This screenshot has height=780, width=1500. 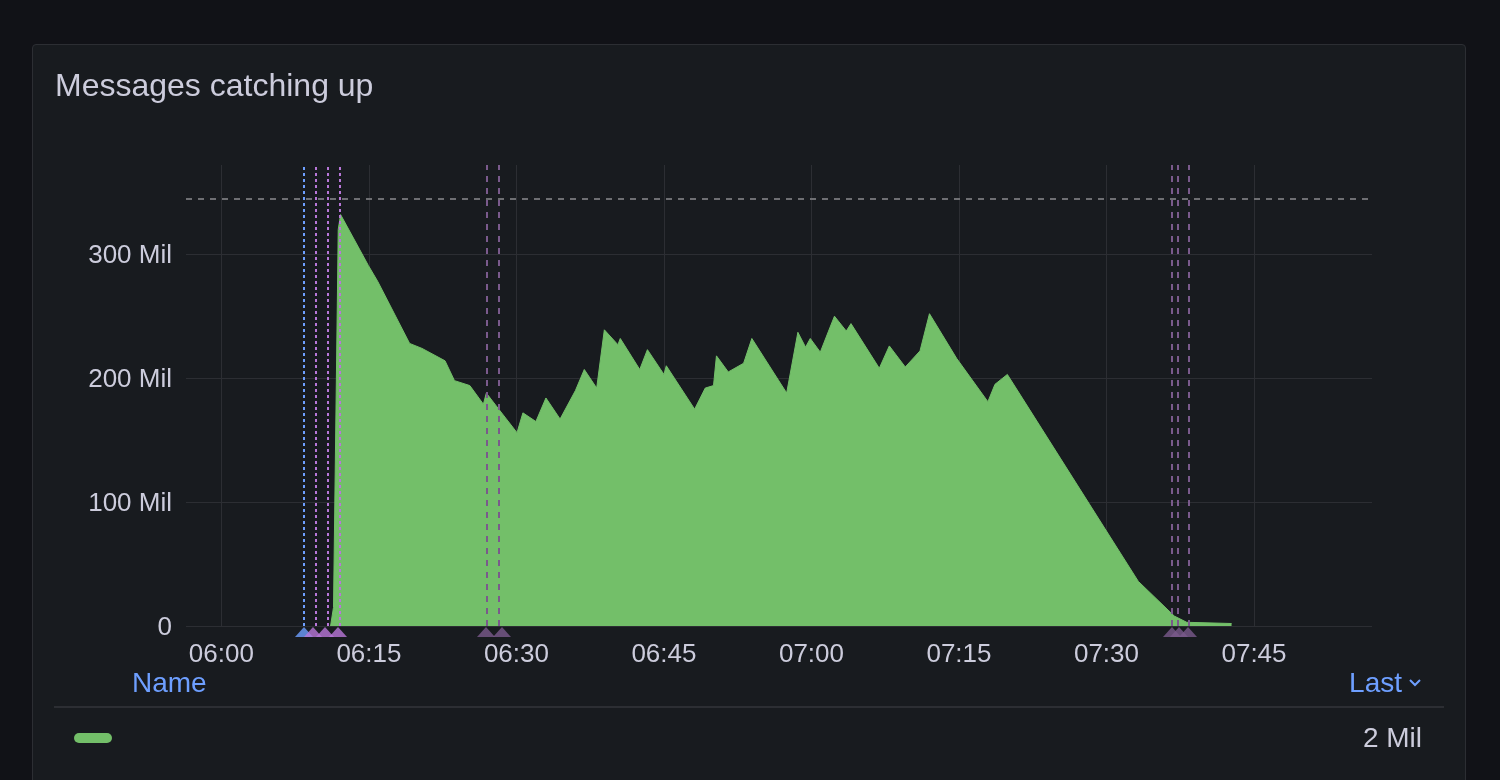 What do you see at coordinates (214, 85) in the screenshot?
I see `chart-title: Messages catching up` at bounding box center [214, 85].